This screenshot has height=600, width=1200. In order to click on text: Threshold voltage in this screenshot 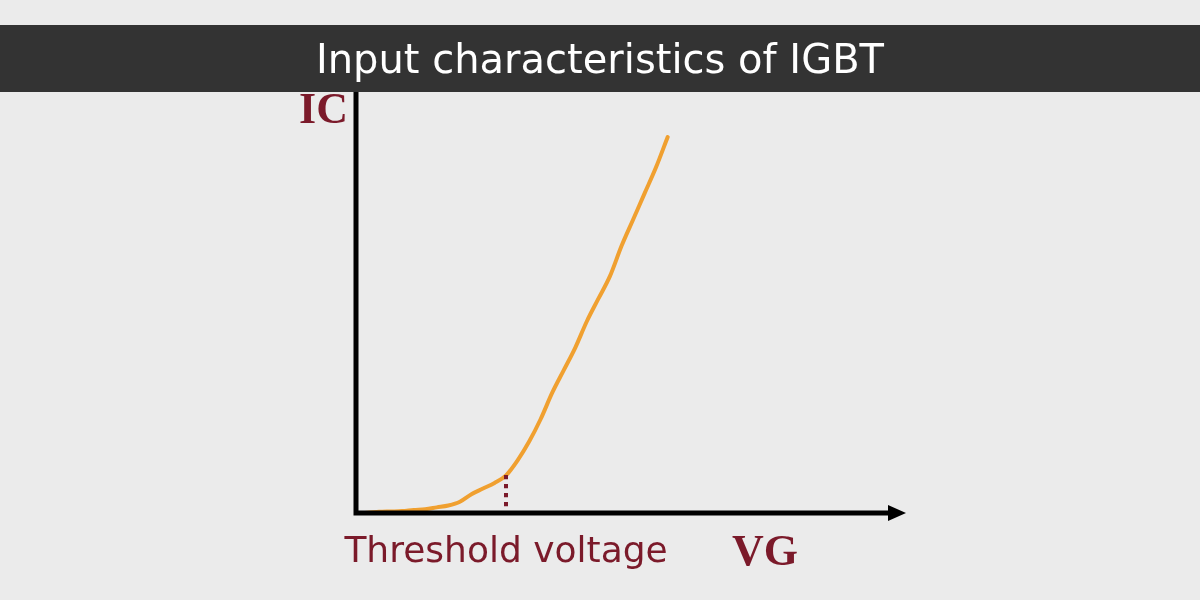, I will do `click(505, 550)`.